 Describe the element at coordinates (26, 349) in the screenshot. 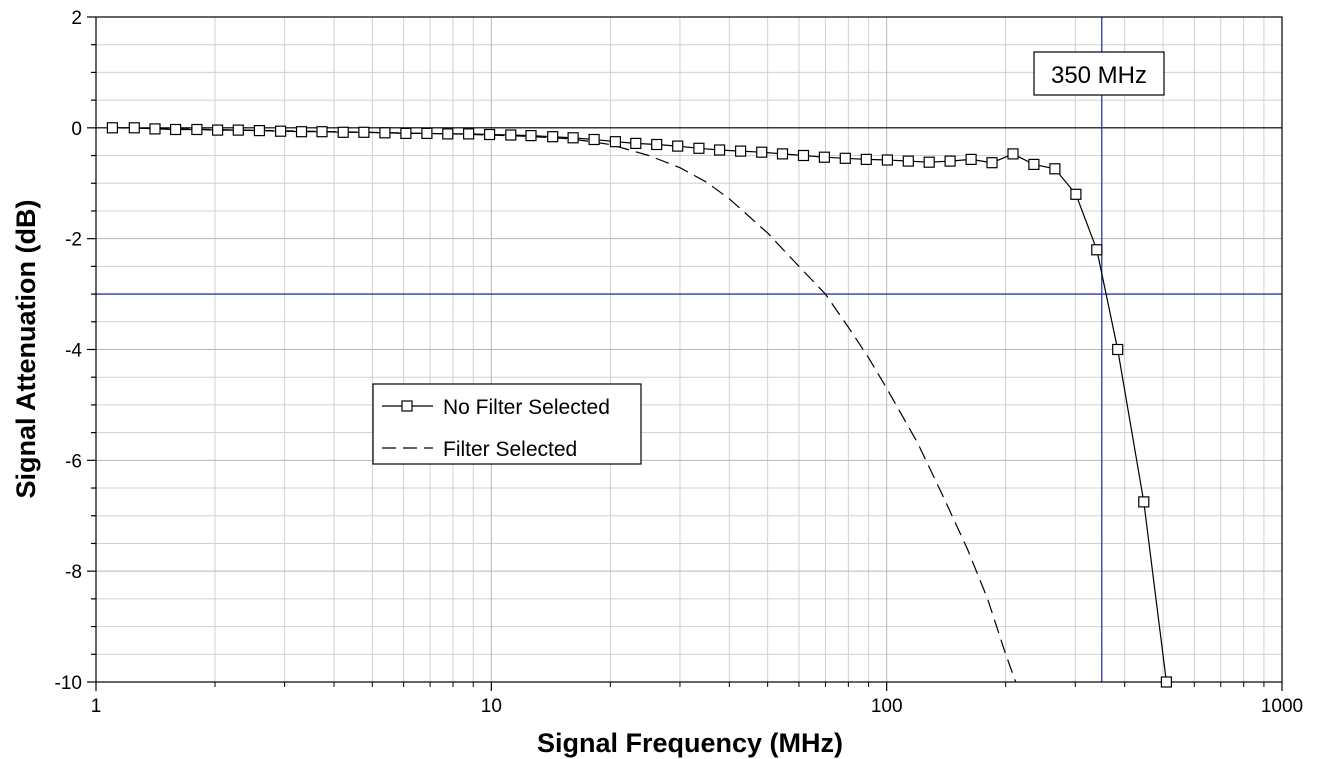

I see `y-axis-title: Signal Attenuation (dB)` at that location.